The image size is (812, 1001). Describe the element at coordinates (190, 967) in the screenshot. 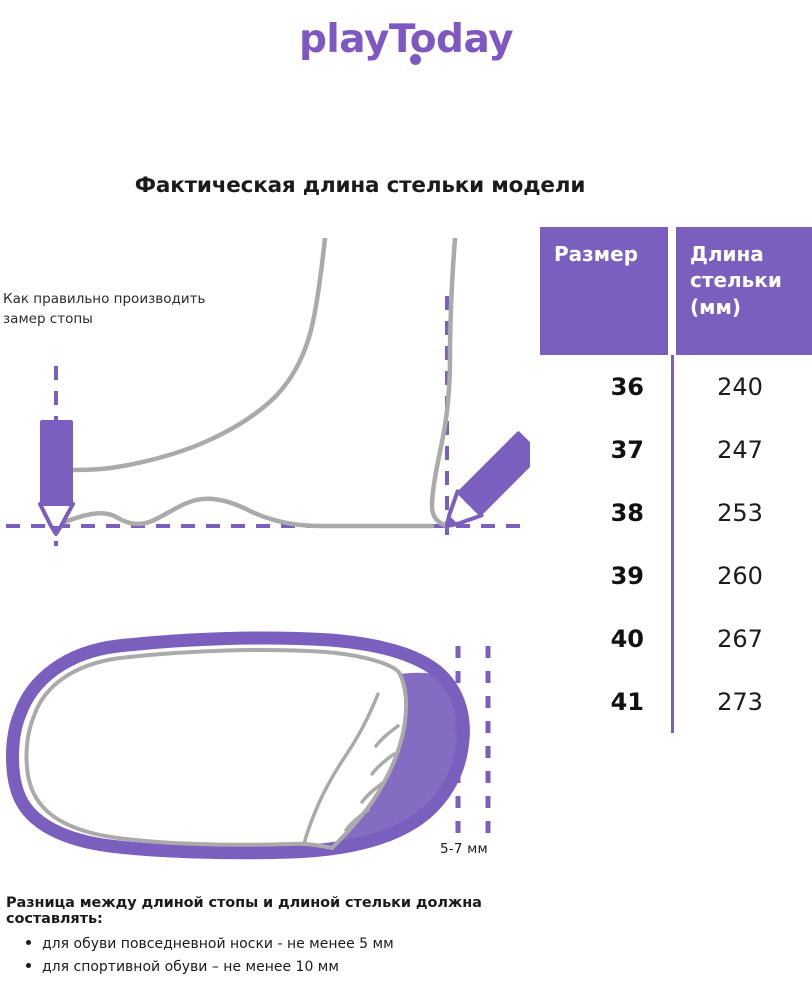

I see `footer-bullet-text: для спортивной обуви – не менее 10 мм` at that location.